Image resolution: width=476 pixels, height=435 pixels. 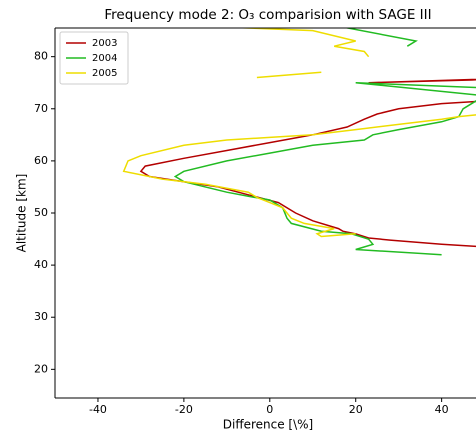 I want to click on x-tick-label: 20, so click(x=356, y=409).